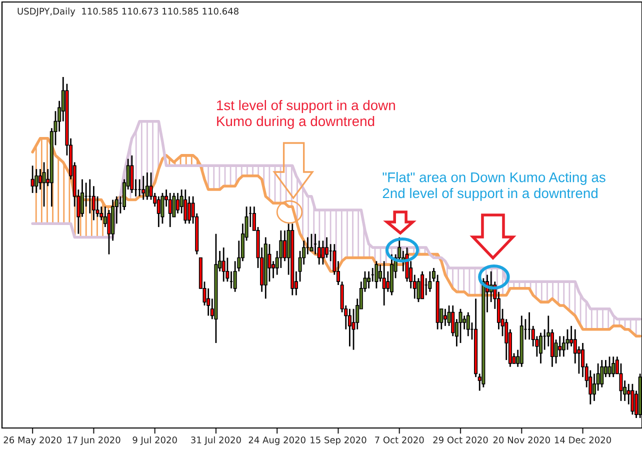 The width and height of the screenshot is (642, 450). Describe the element at coordinates (33, 441) in the screenshot. I see `x-tick-label: 26 May 2020` at that location.